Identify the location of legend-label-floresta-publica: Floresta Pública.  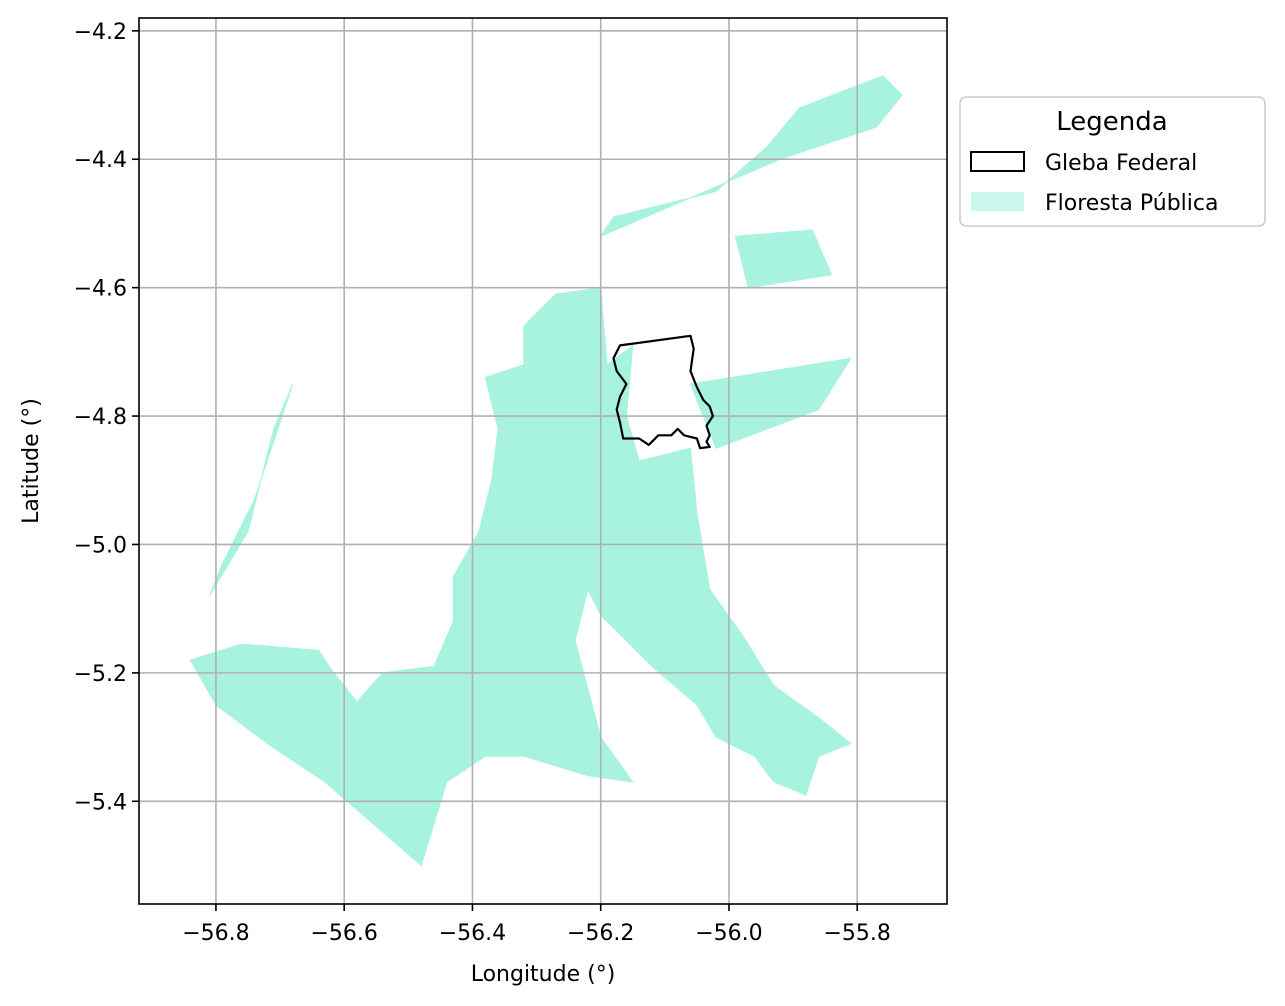
(1131, 203).